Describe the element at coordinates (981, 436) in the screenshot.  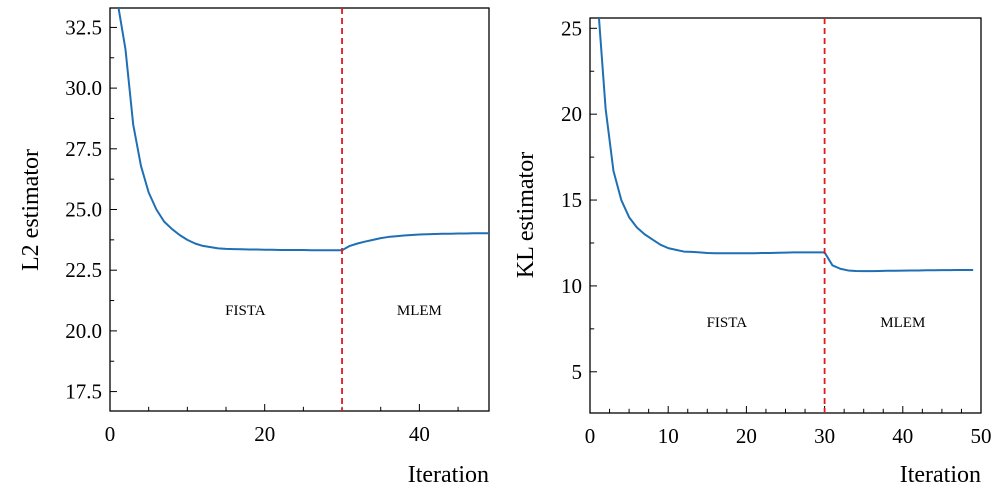
I see `x-tick-label: 50` at that location.